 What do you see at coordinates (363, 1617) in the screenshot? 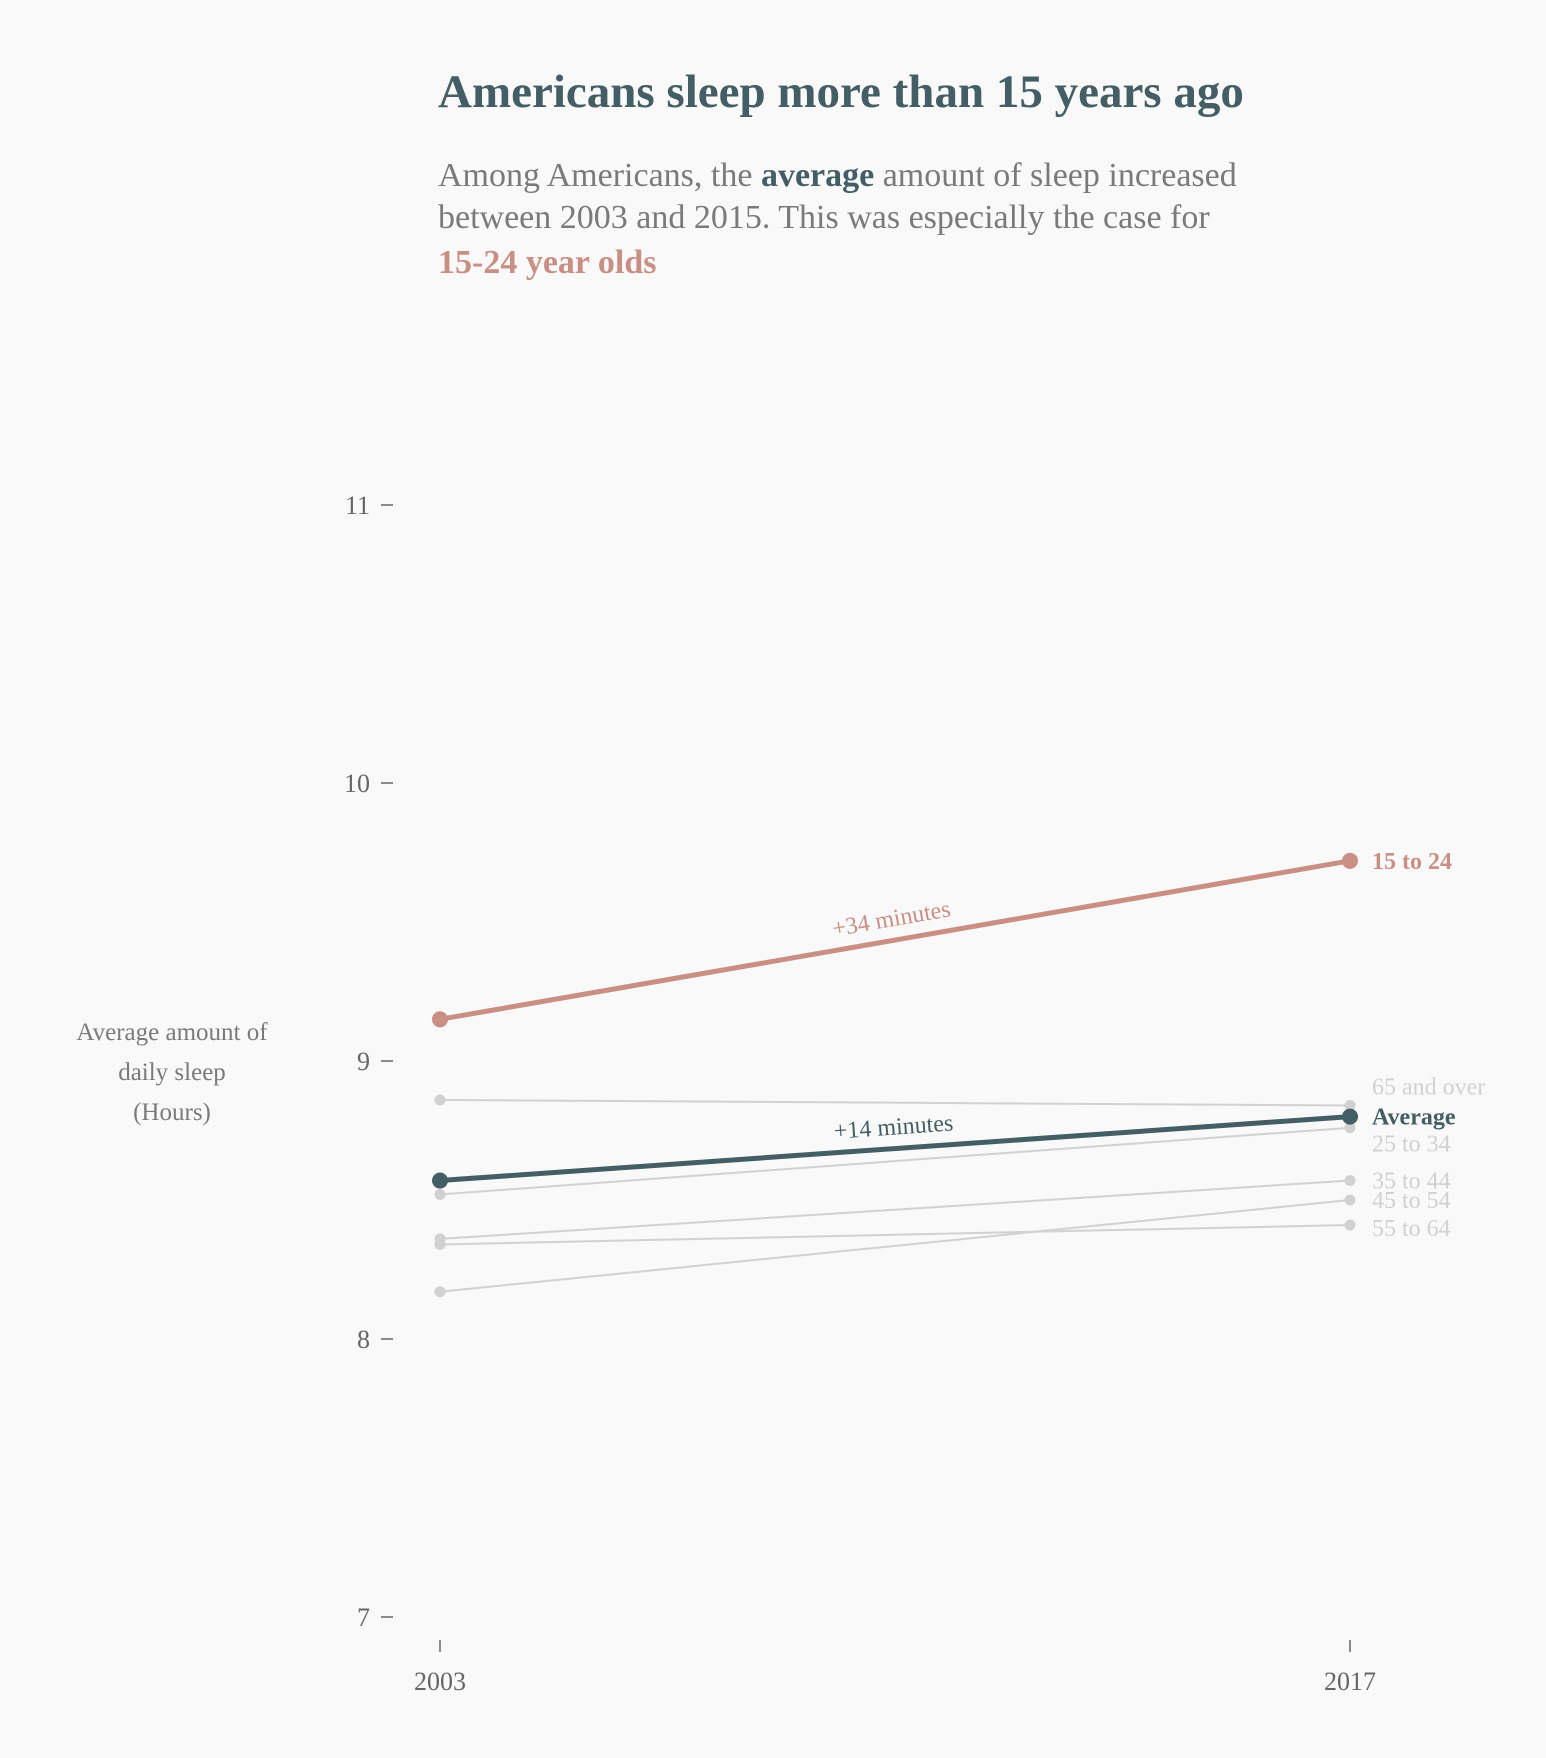
I see `y-tick-label: 7` at bounding box center [363, 1617].